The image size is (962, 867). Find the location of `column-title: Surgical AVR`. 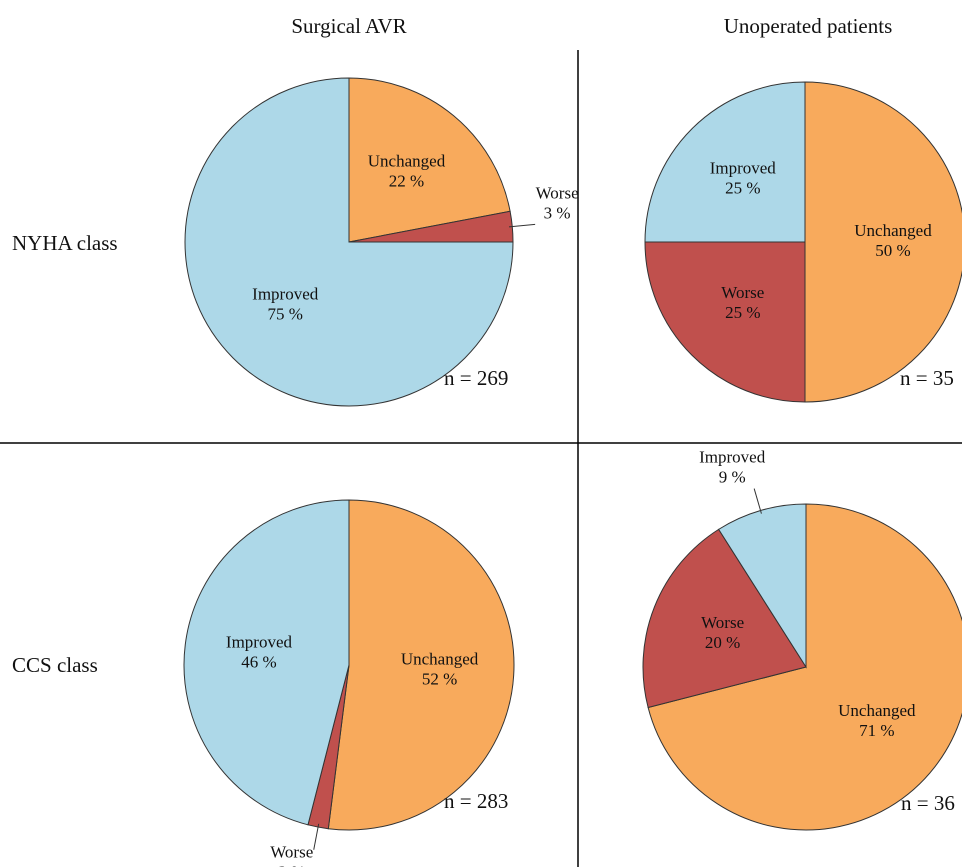

column-title: Surgical AVR is located at coordinates (348, 26).